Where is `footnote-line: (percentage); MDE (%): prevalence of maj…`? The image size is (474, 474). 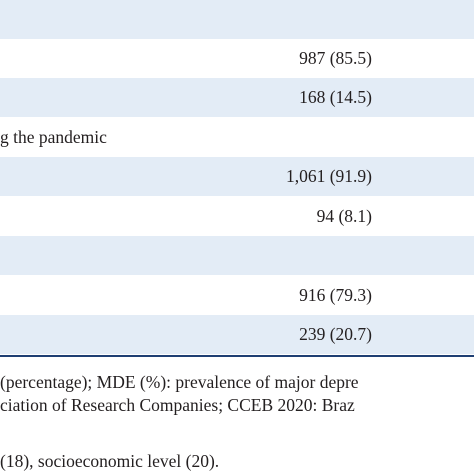 footnote-line: (percentage); MDE (%): prevalence of maj… is located at coordinates (179, 382).